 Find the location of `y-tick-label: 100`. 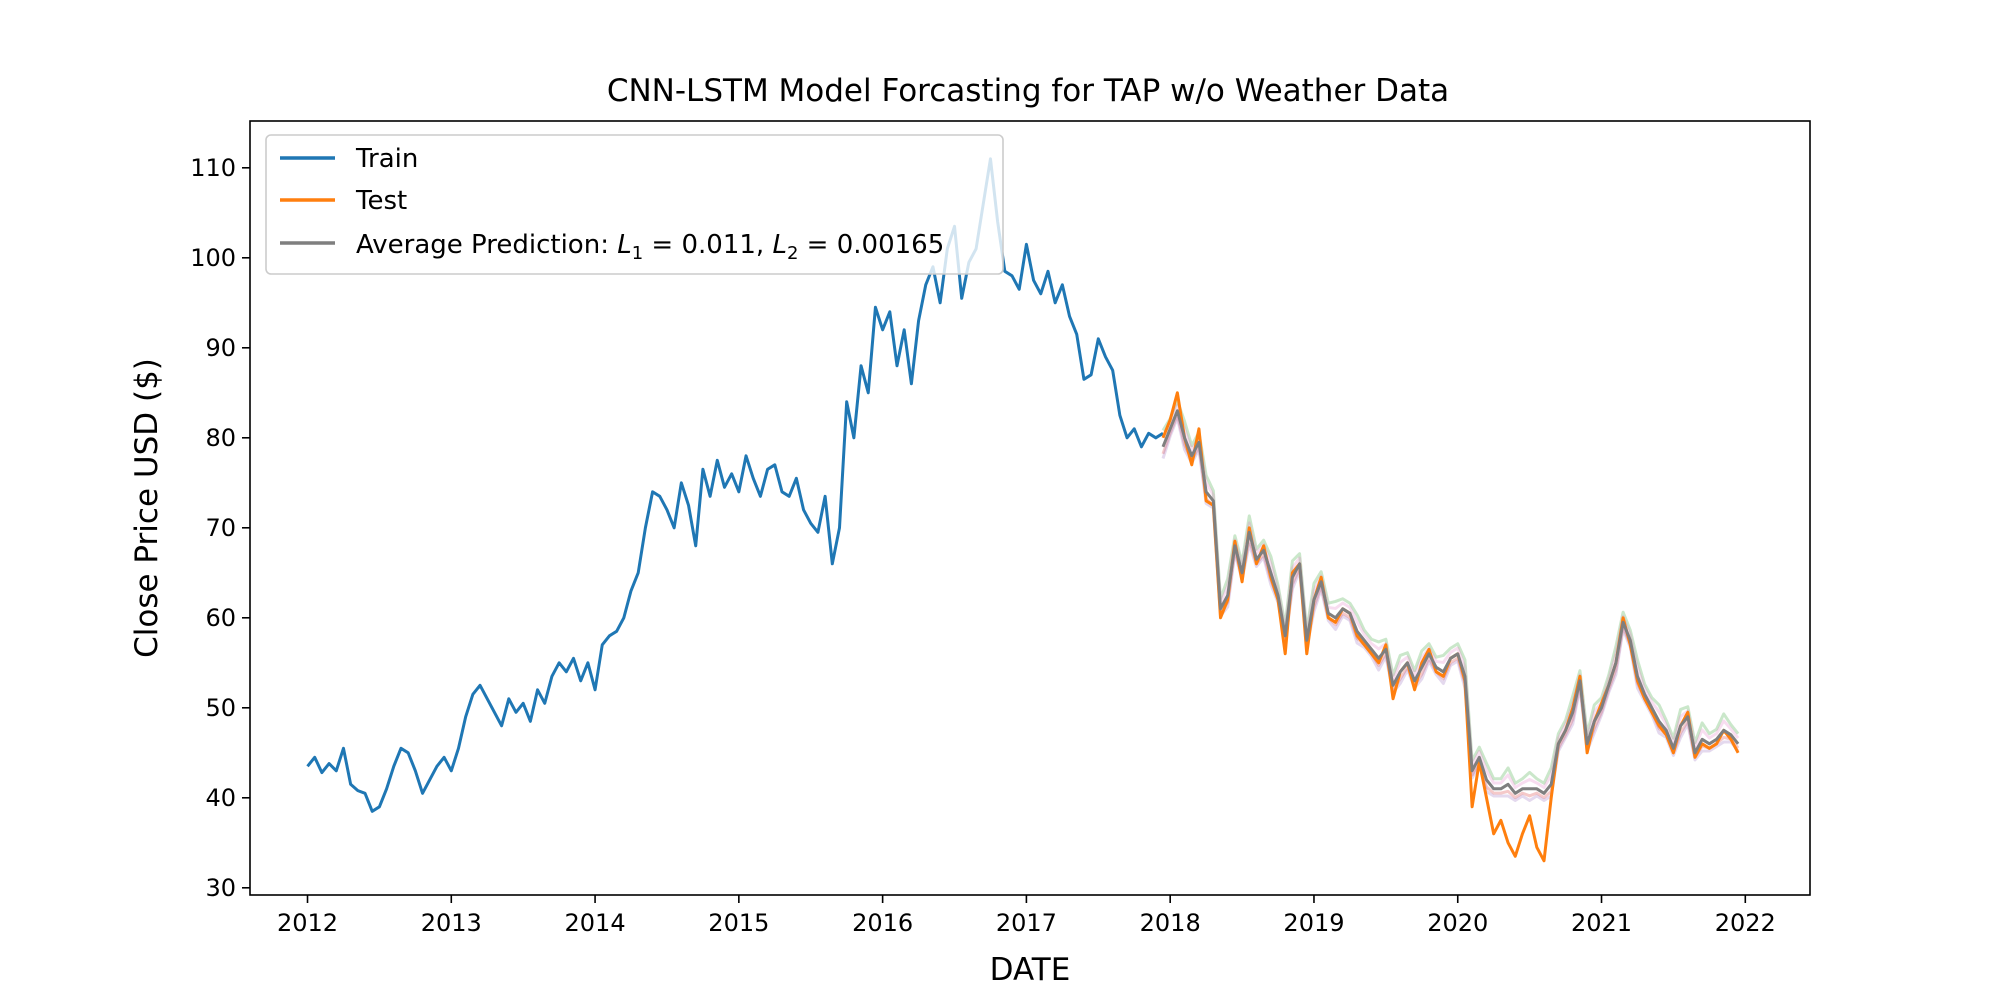

y-tick-label: 100 is located at coordinates (213, 258).